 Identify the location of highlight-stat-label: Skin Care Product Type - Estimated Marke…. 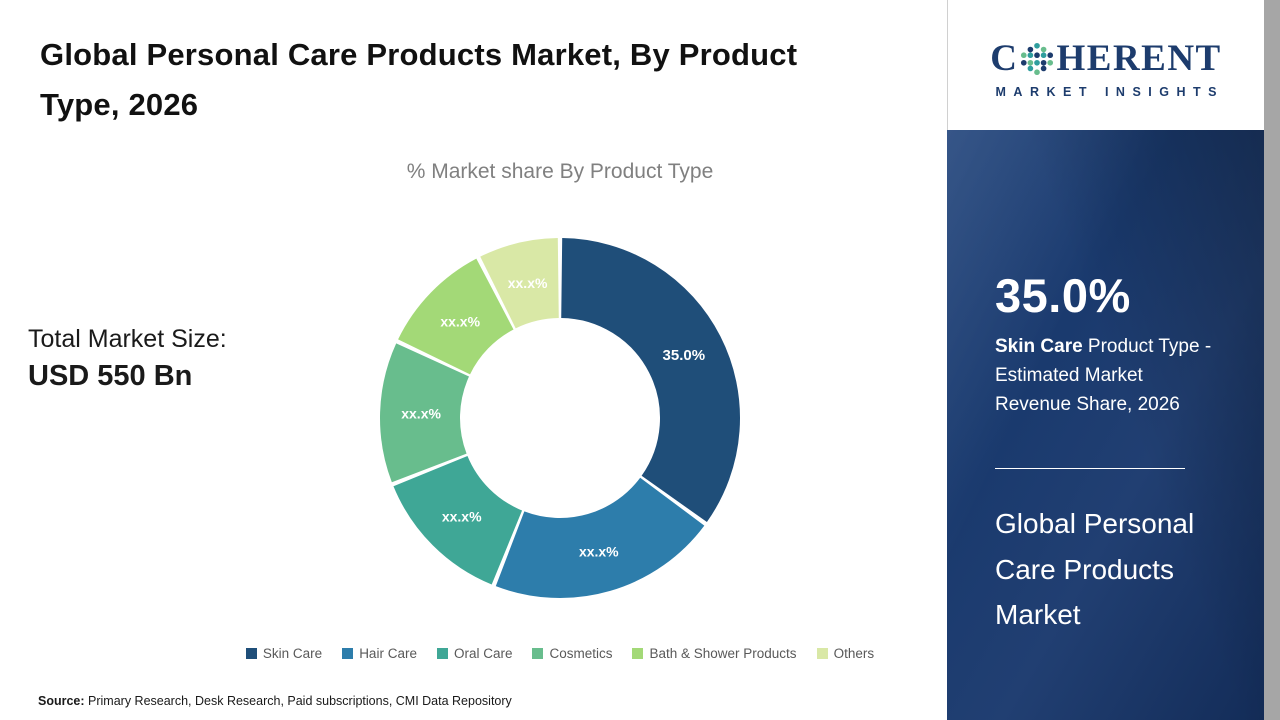
(1109, 376).